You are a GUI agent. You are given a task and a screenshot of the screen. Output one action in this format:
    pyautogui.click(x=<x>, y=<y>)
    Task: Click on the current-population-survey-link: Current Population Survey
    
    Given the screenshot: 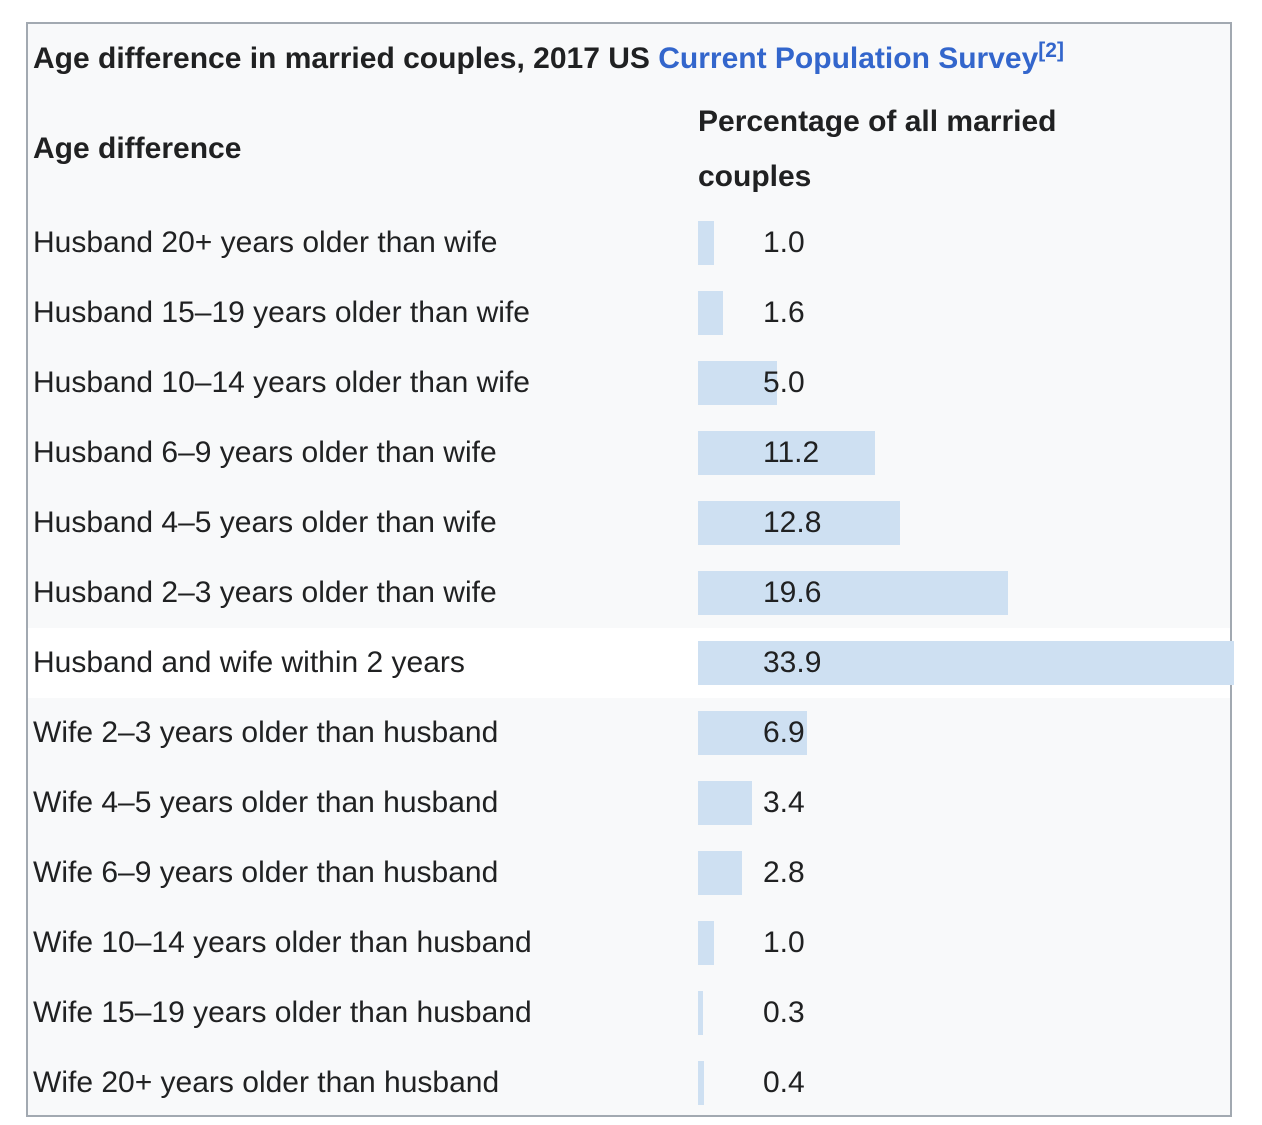 What is the action you would take?
    pyautogui.click(x=848, y=58)
    